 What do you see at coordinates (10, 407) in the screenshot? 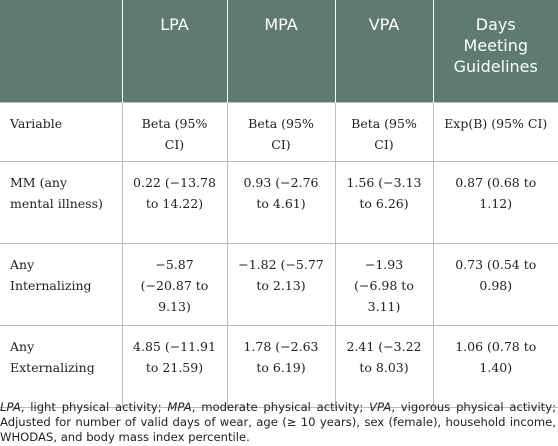
I see `footnote-text: LPA` at bounding box center [10, 407].